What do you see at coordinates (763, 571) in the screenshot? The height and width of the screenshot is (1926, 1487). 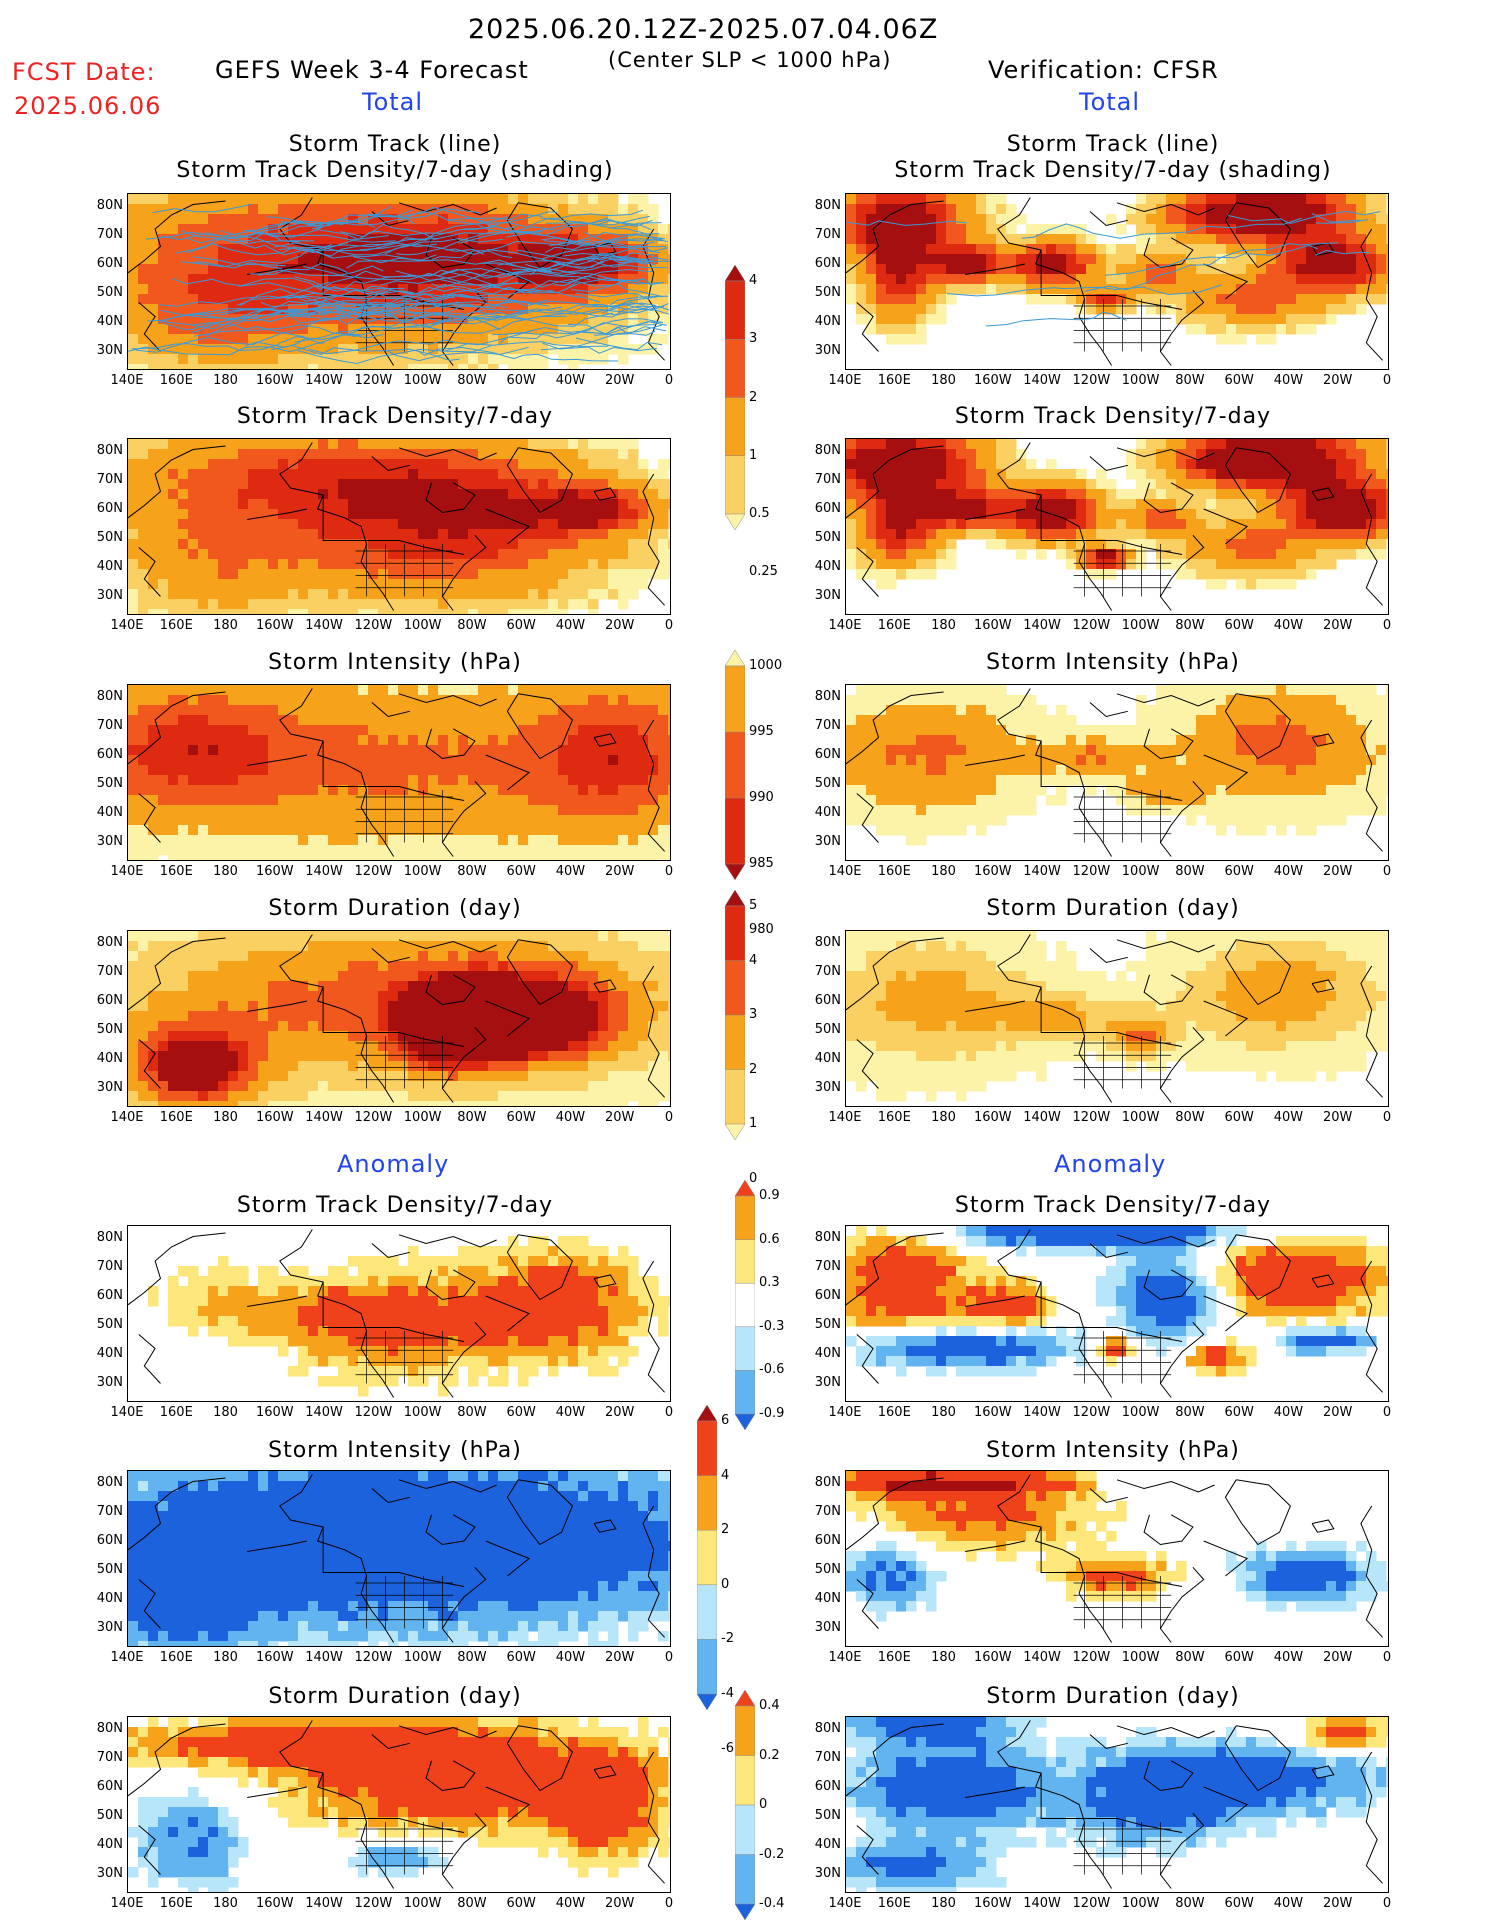 I see `colorbar-label: 0.25` at bounding box center [763, 571].